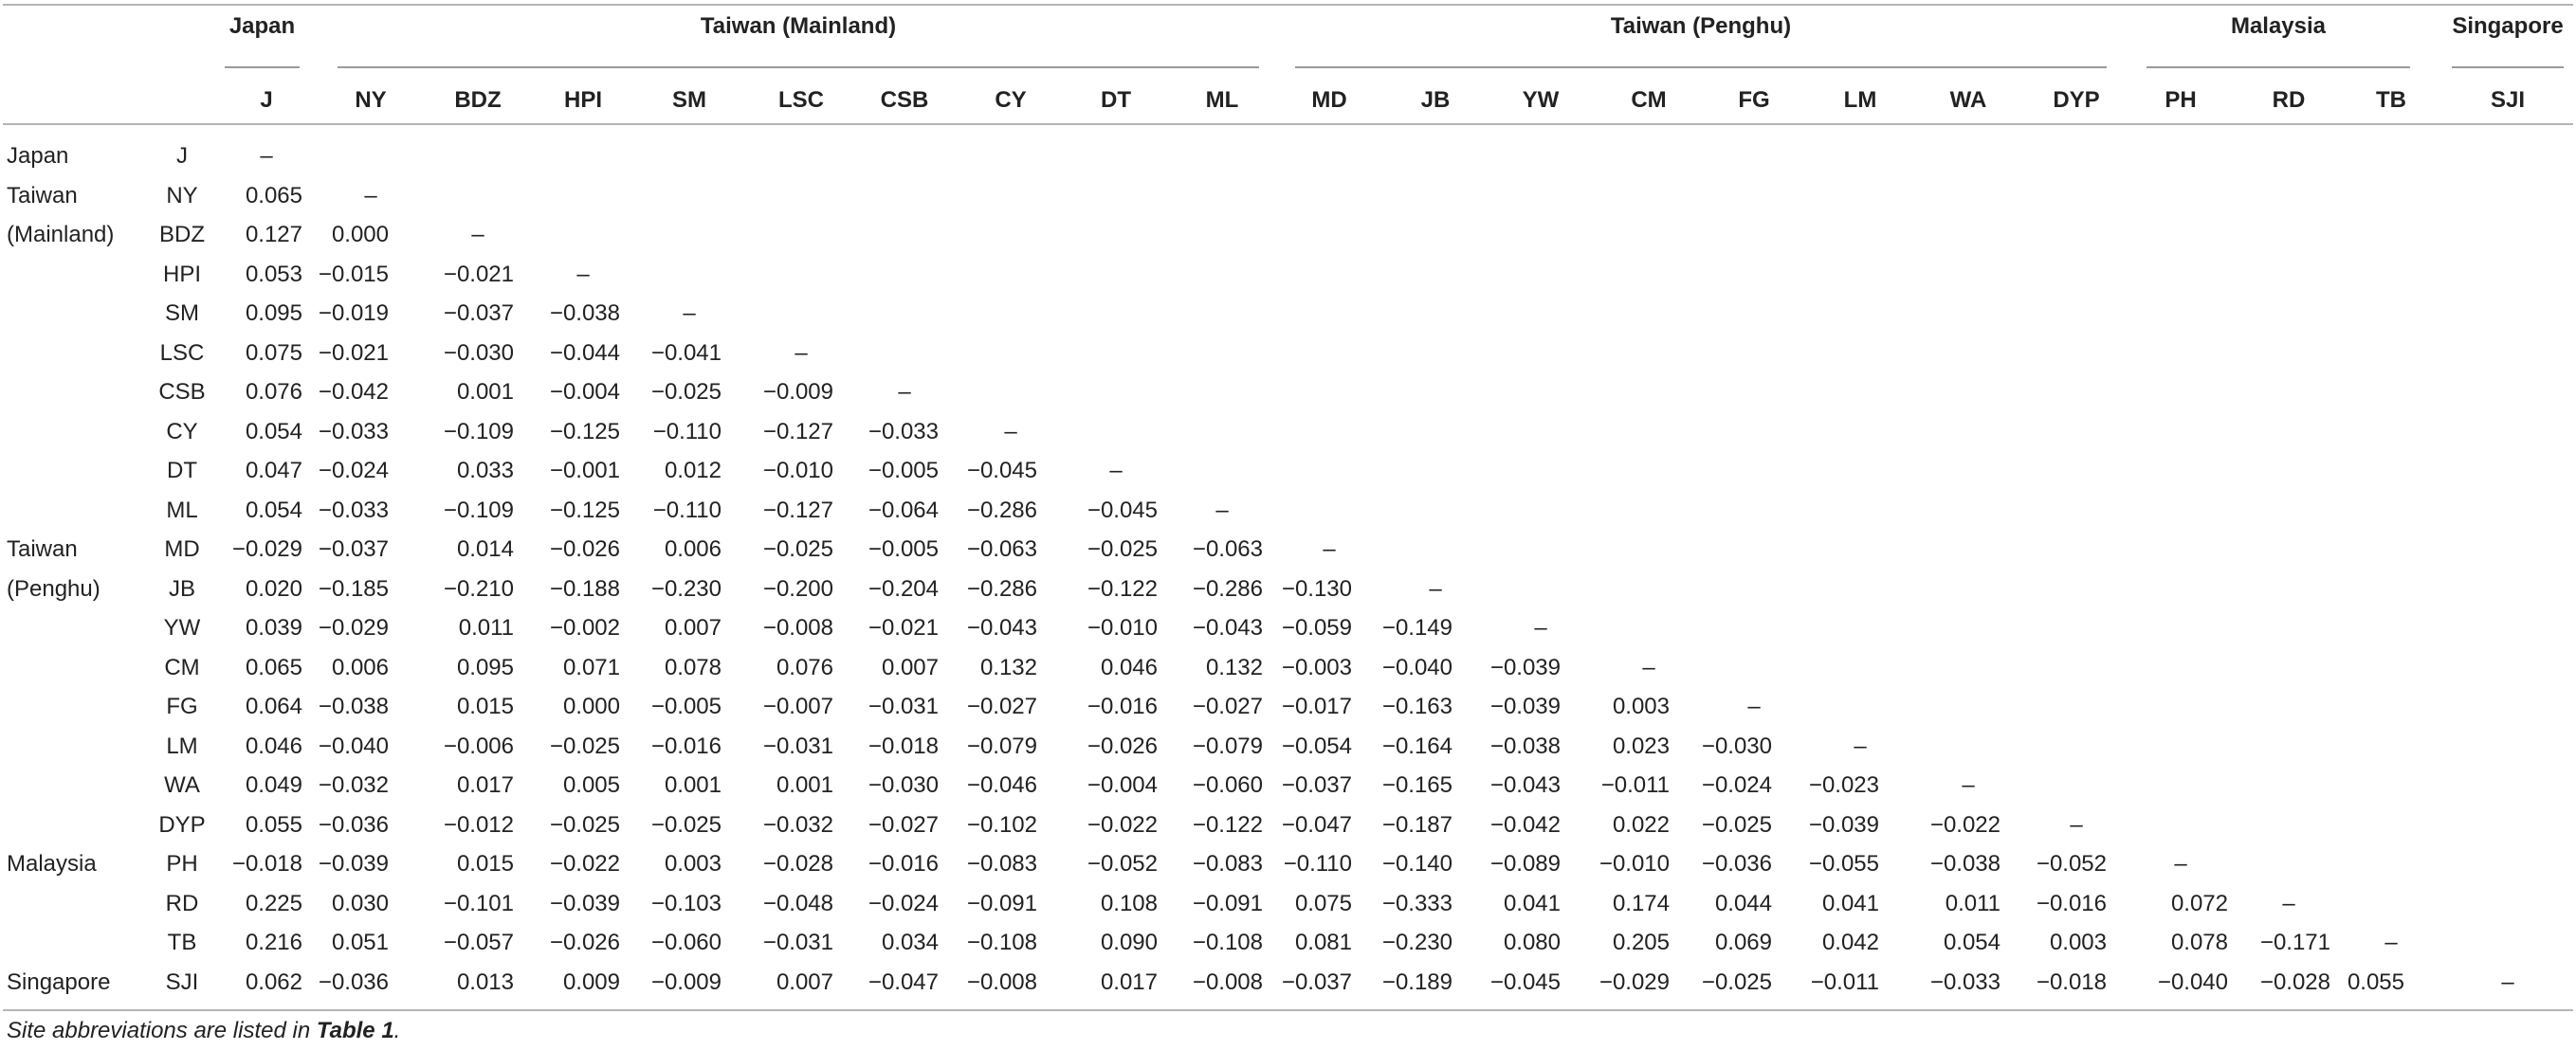 The height and width of the screenshot is (1050, 2576). Describe the element at coordinates (478, 825) in the screenshot. I see `table-cell: −0.012` at that location.